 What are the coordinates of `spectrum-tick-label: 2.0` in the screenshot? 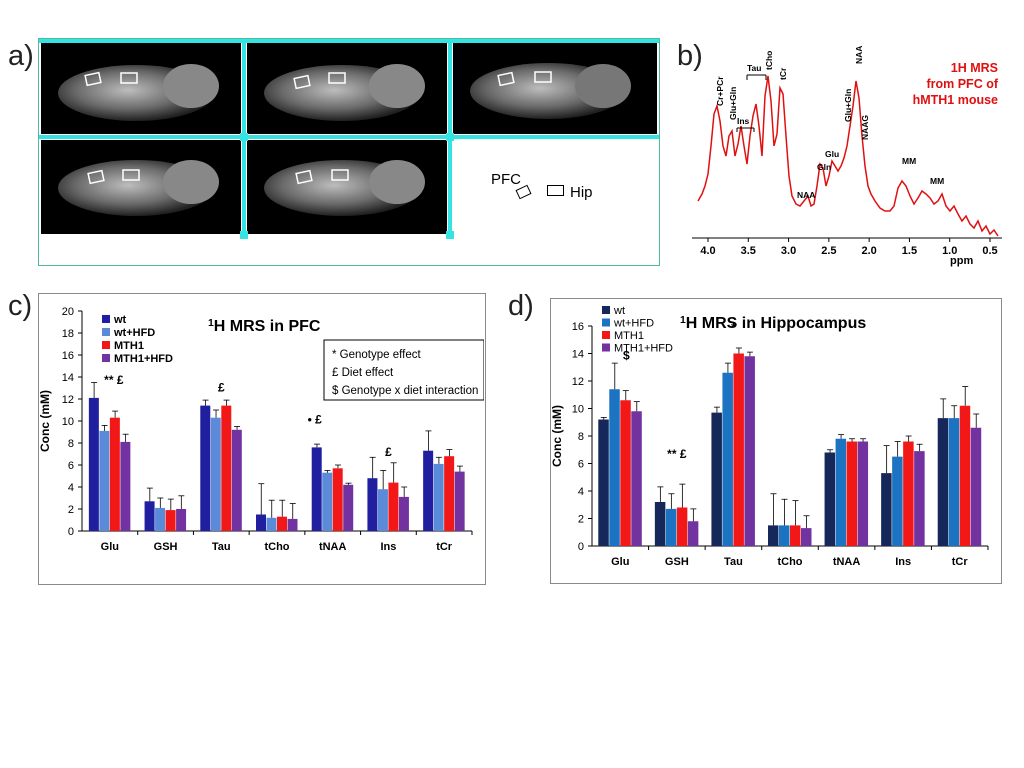 It's located at (868, 251).